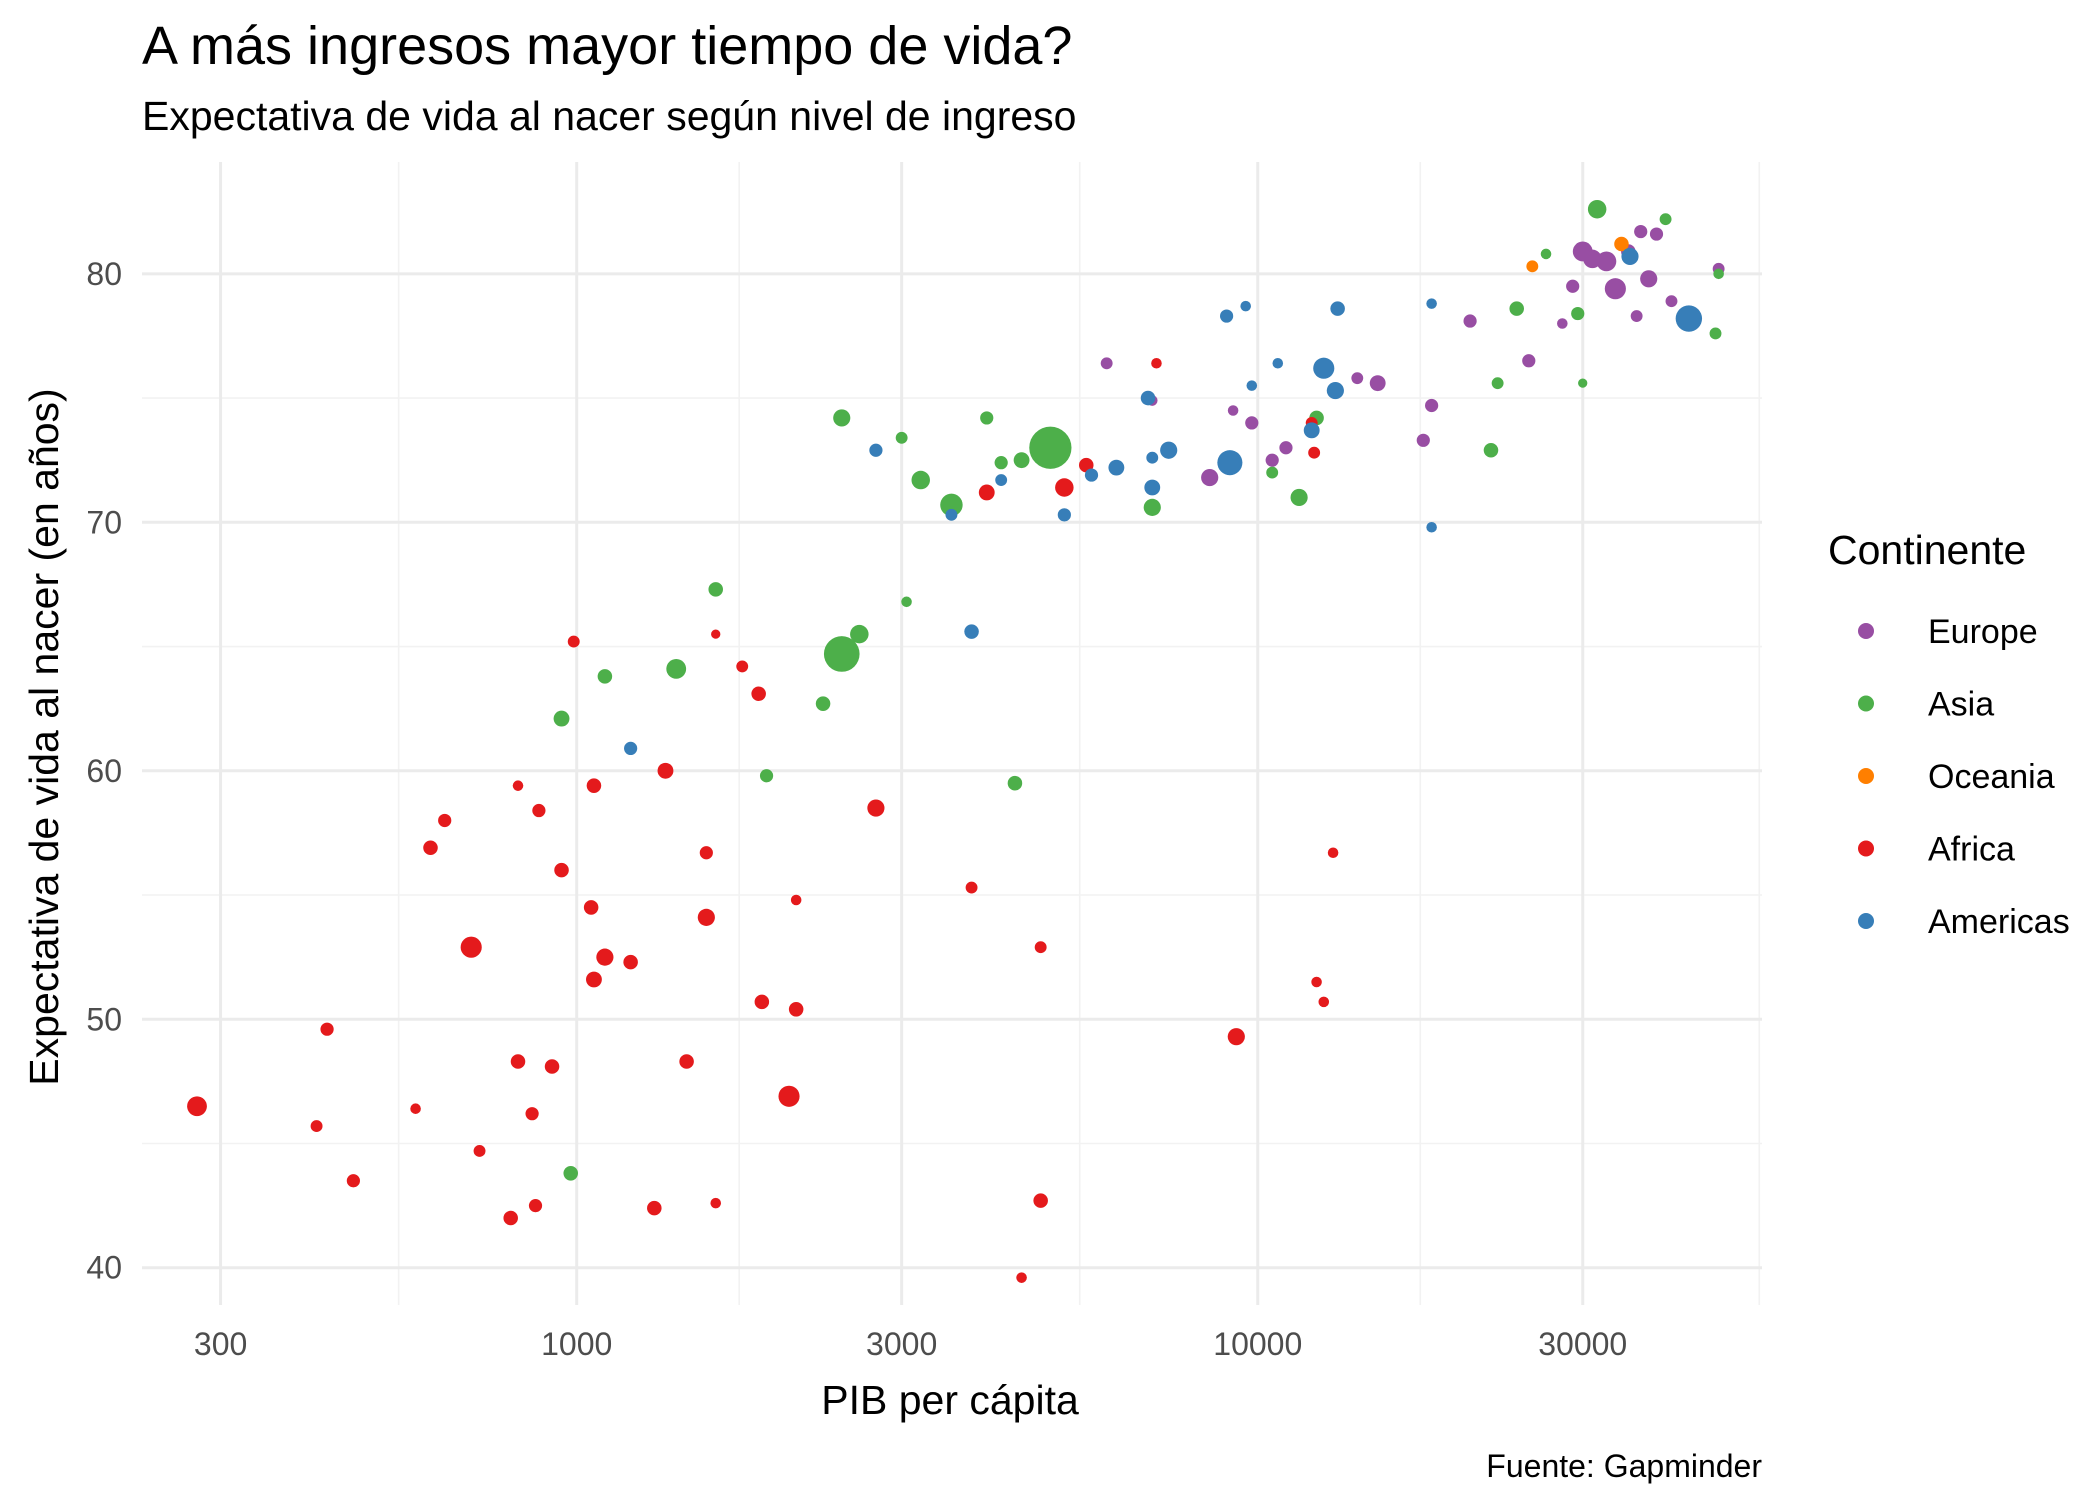 The image size is (2100, 1499). Describe the element at coordinates (1866, 703) in the screenshot. I see `legend-key-asia` at that location.